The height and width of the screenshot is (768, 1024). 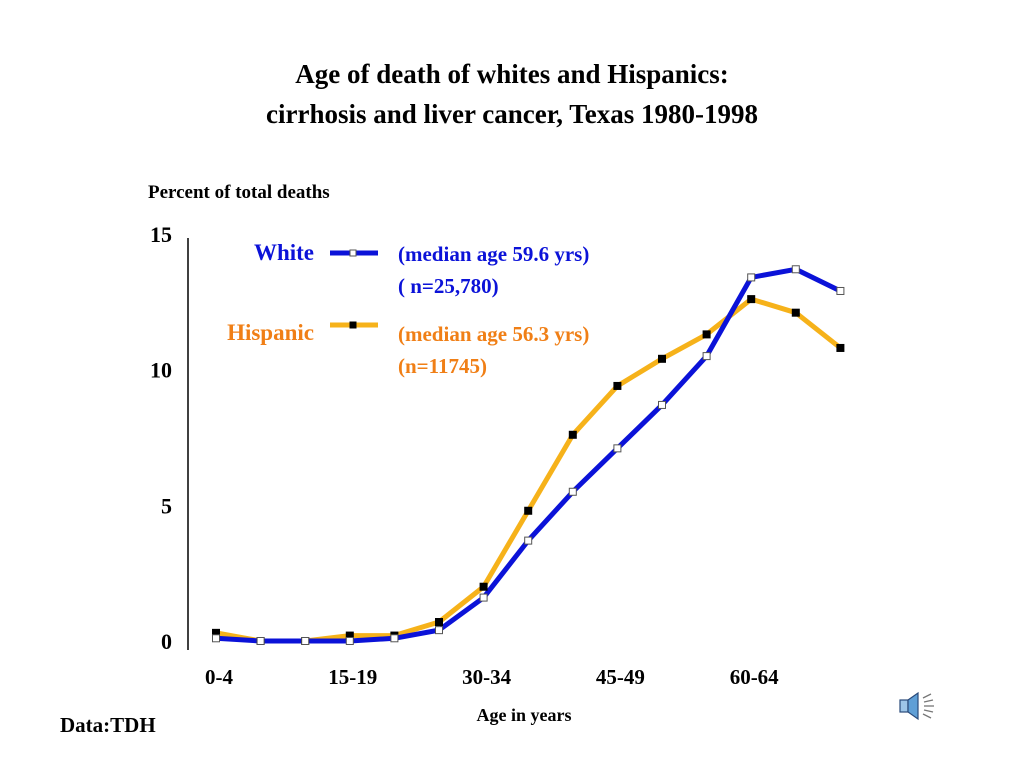 I want to click on x-tick-label: 0-4, so click(x=219, y=677).